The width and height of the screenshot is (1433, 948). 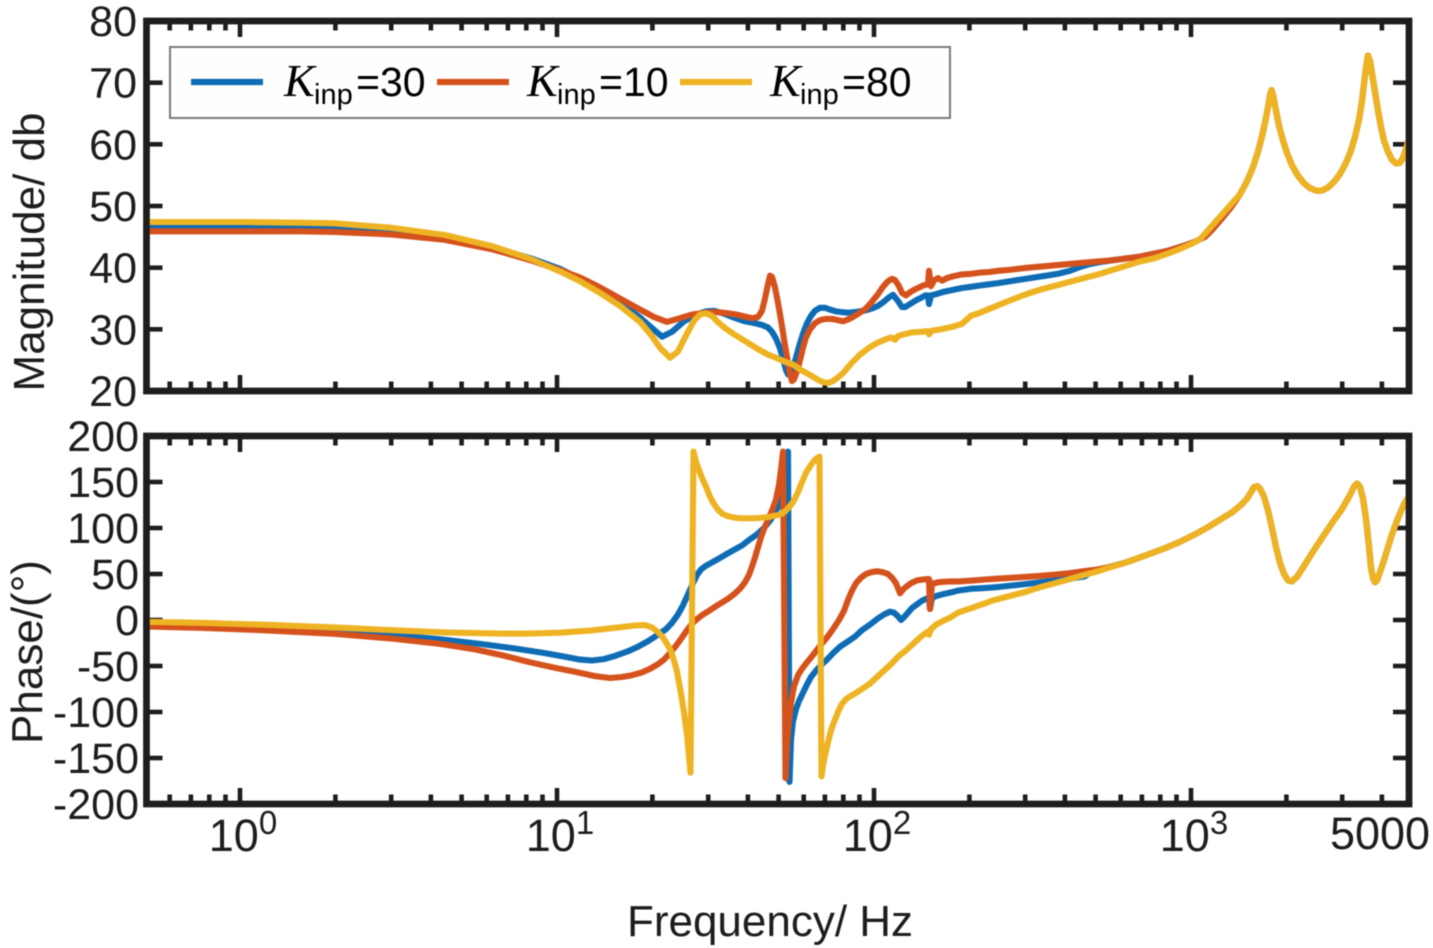 What do you see at coordinates (27, 652) in the screenshot?
I see `svg-text: Phase/(°)` at bounding box center [27, 652].